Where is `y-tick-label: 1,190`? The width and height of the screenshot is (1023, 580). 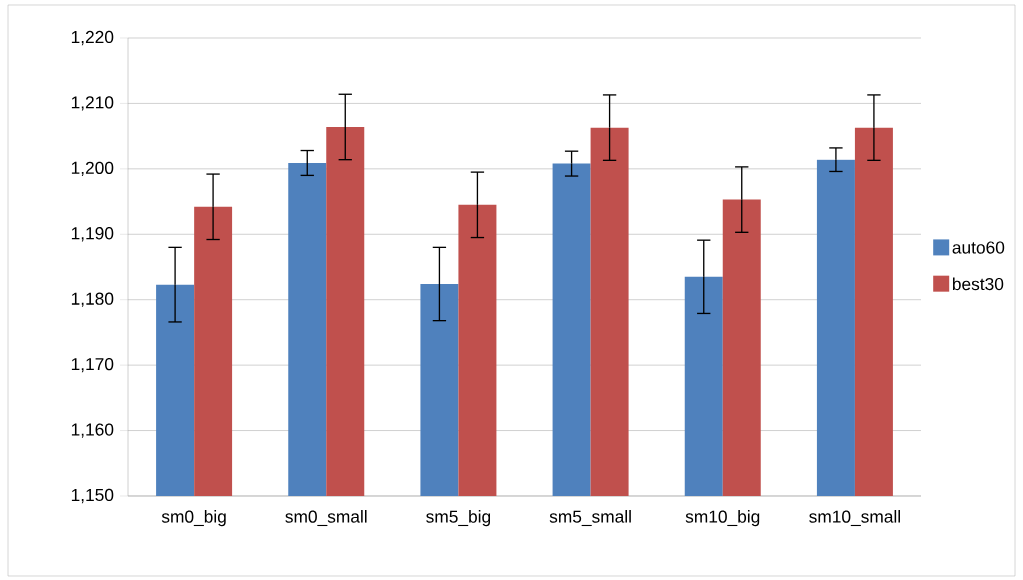
y-tick-label: 1,190 is located at coordinates (92, 234).